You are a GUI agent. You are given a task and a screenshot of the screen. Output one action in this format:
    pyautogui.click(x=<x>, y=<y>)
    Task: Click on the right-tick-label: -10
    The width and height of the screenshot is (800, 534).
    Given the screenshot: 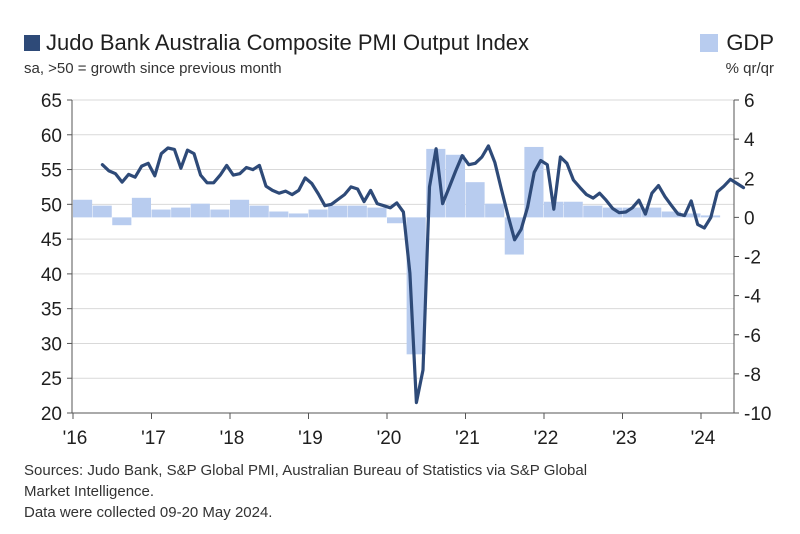 What is the action you would take?
    pyautogui.click(x=757, y=414)
    